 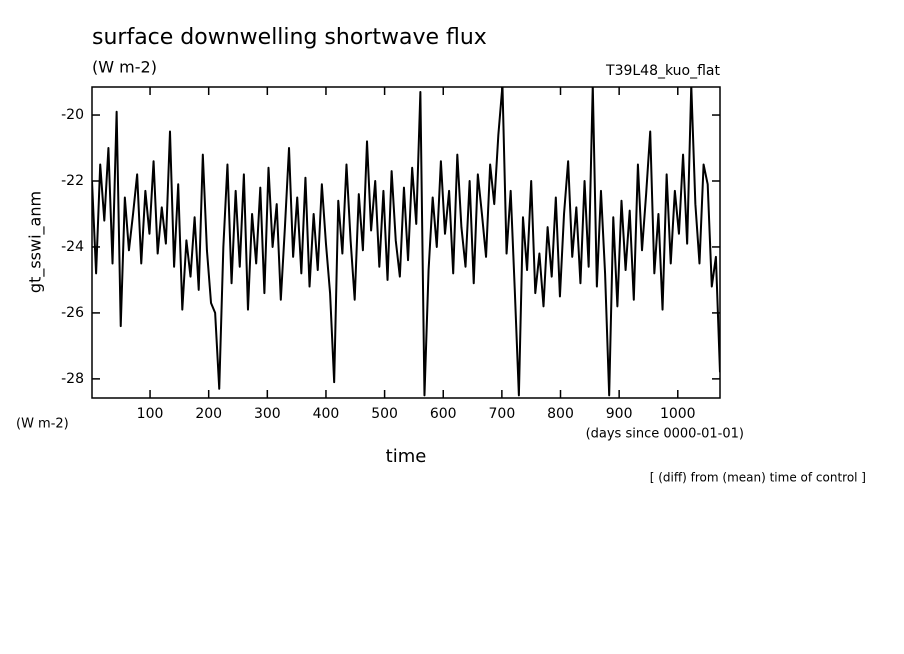 What do you see at coordinates (619, 414) in the screenshot?
I see `x-tick-label: 900` at bounding box center [619, 414].